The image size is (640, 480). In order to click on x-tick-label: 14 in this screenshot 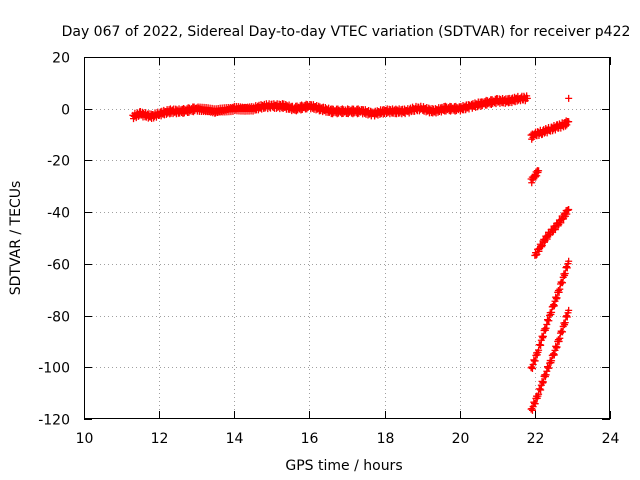, I will do `click(235, 439)`.